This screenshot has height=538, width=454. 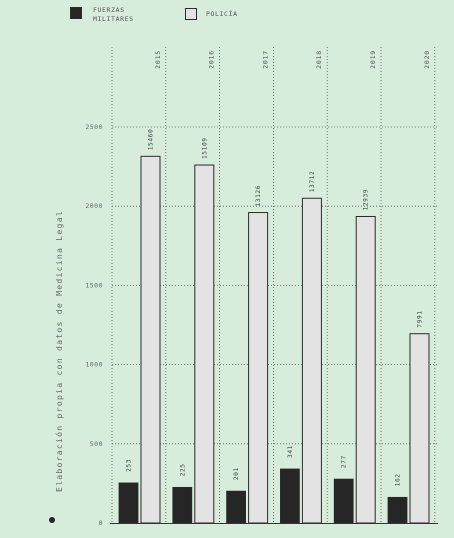 I want to click on data-label-militares: 253, so click(x=129, y=465).